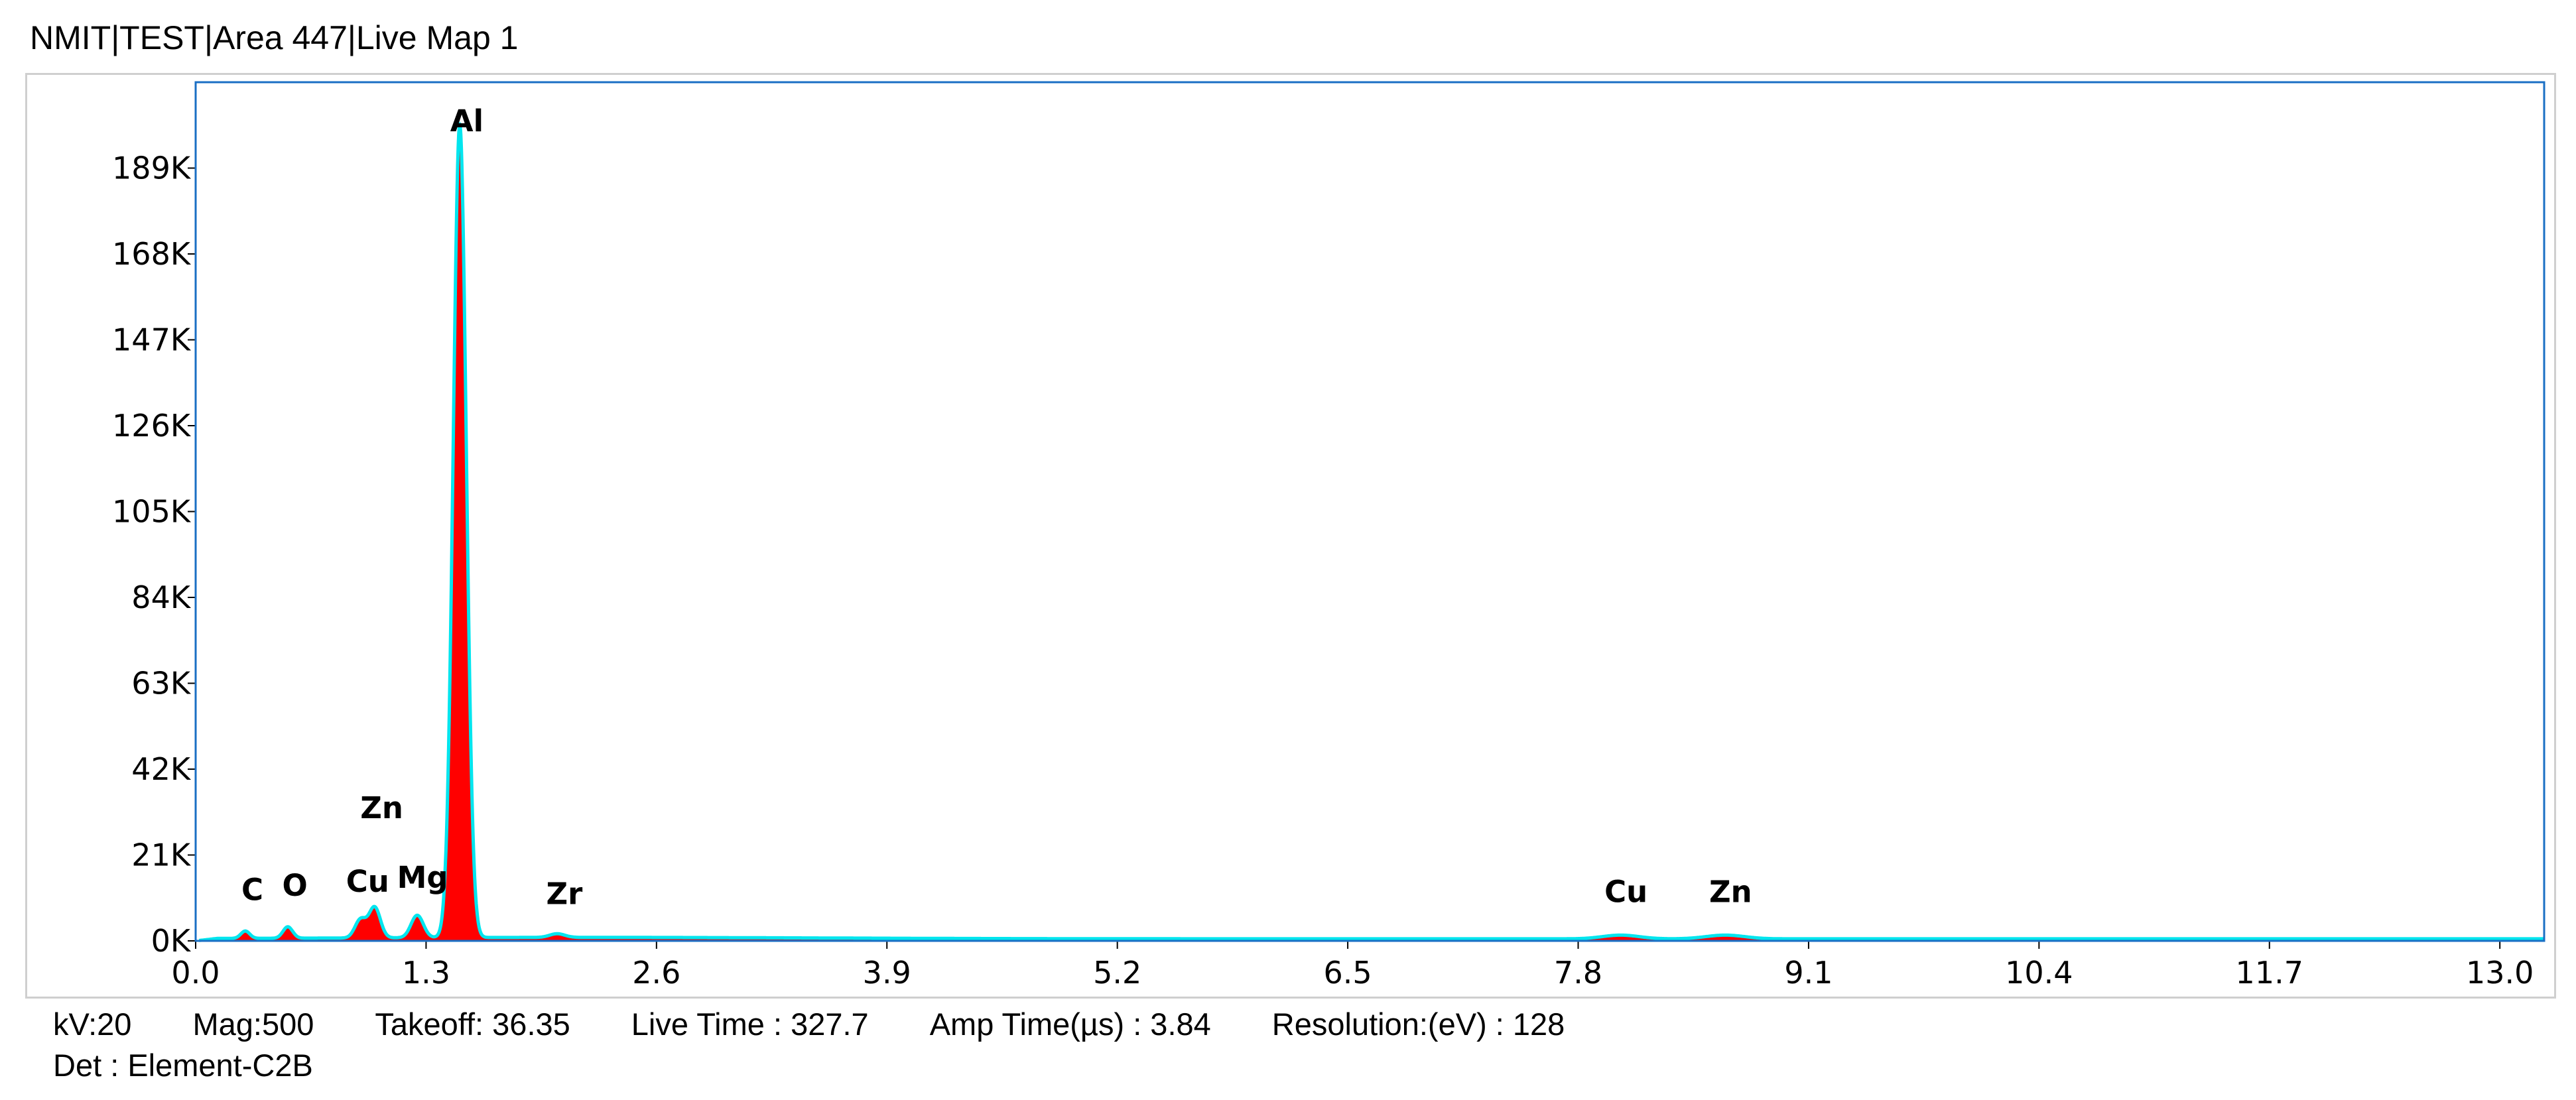 The width and height of the screenshot is (2576, 1100). What do you see at coordinates (152, 426) in the screenshot?
I see `y-tick-label: 126K` at bounding box center [152, 426].